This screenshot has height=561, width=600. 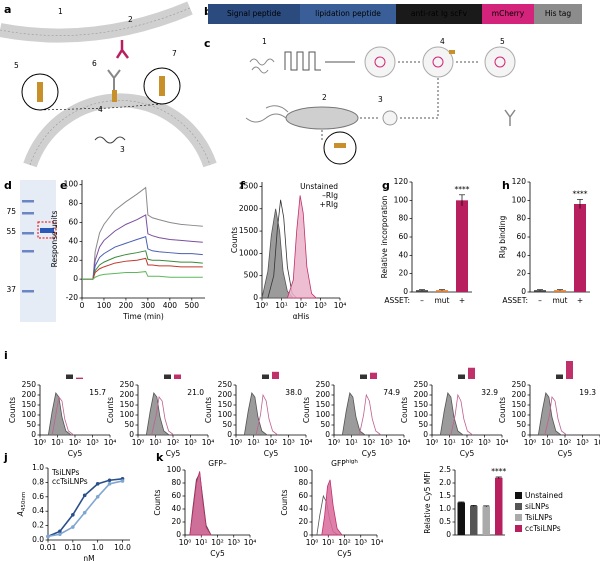 What do you see at coordinates (110, 140) in the screenshot?
I see `strand` at bounding box center [110, 140].